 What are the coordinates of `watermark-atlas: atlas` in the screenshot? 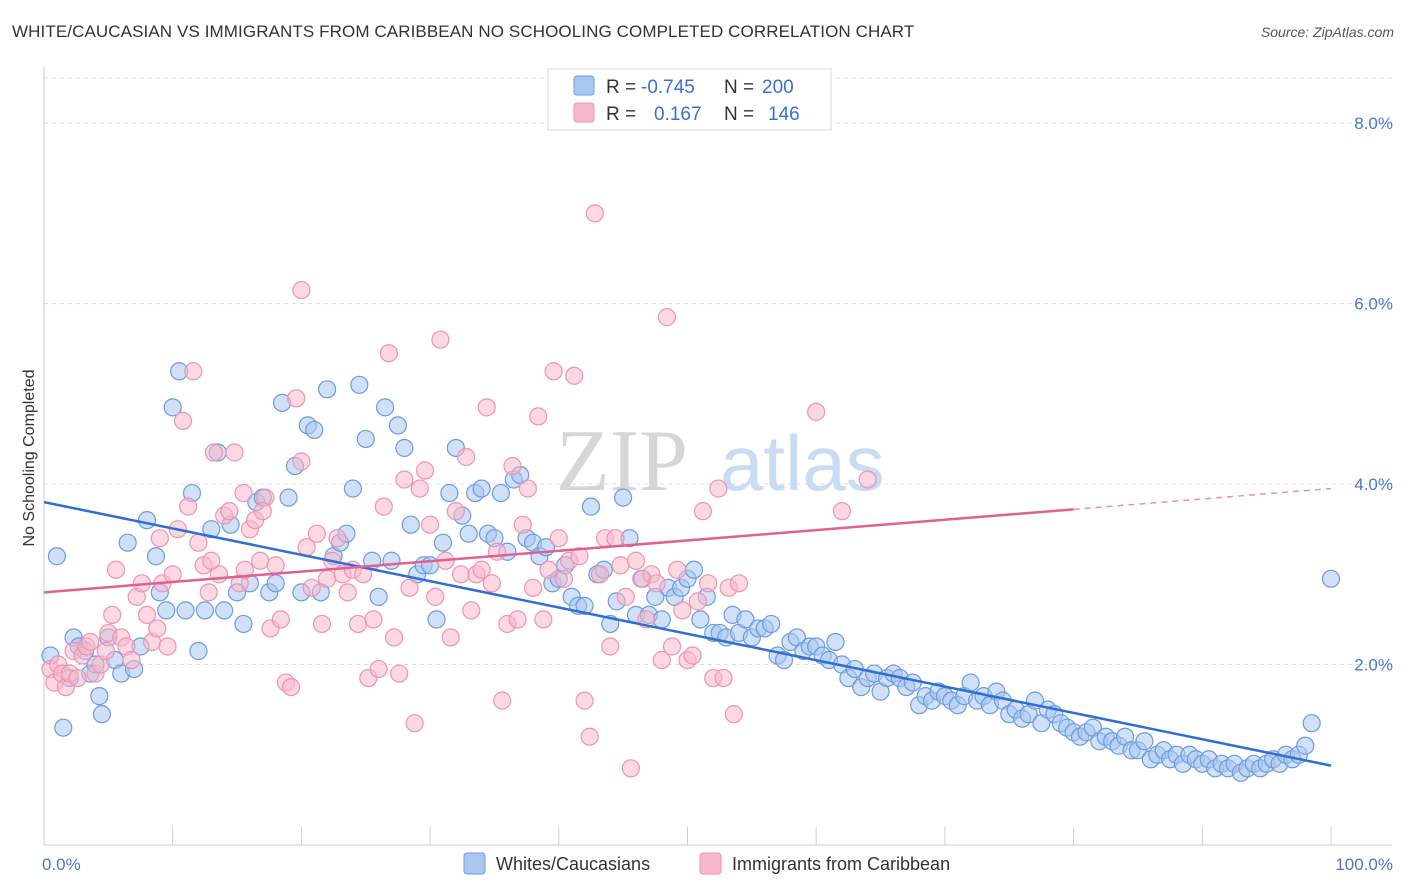 It's located at (802, 463).